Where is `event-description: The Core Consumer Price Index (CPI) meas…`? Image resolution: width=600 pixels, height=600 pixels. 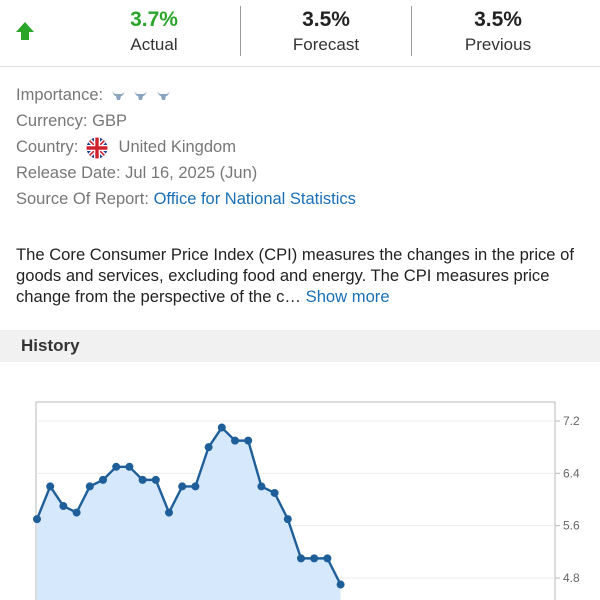
event-description: The Core Consumer Price Index (CPI) meas… is located at coordinates (302, 275).